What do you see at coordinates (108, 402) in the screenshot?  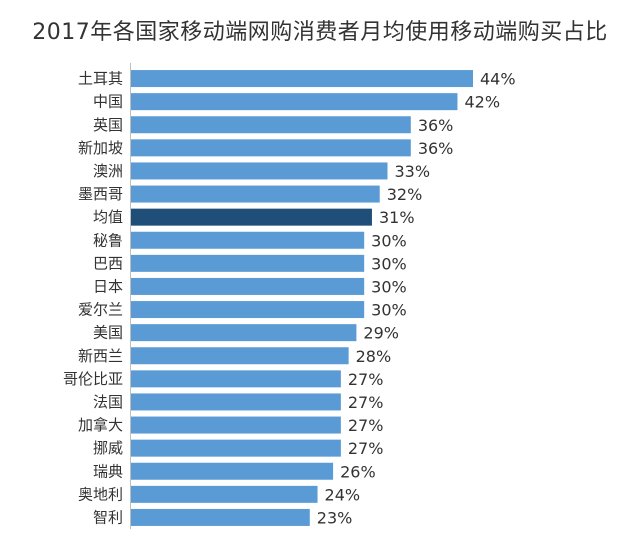 I see `category-label: 法国` at bounding box center [108, 402].